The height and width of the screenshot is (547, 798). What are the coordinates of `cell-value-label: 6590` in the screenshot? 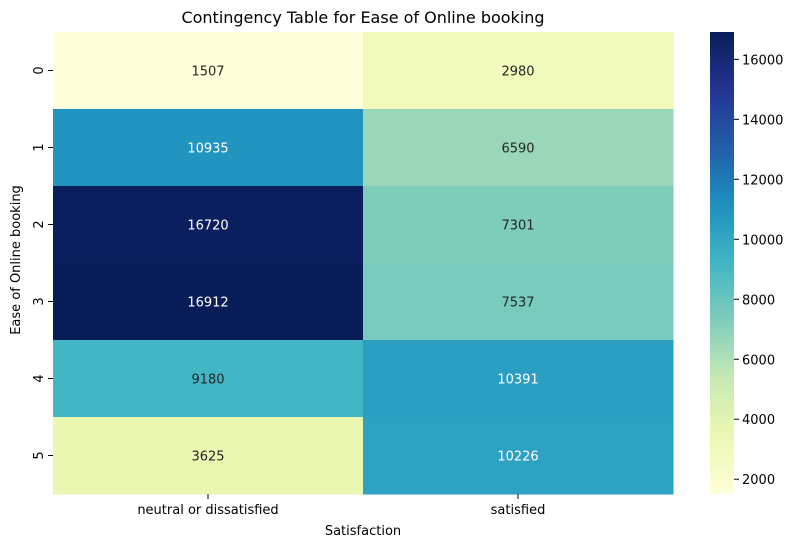 It's located at (517, 149).